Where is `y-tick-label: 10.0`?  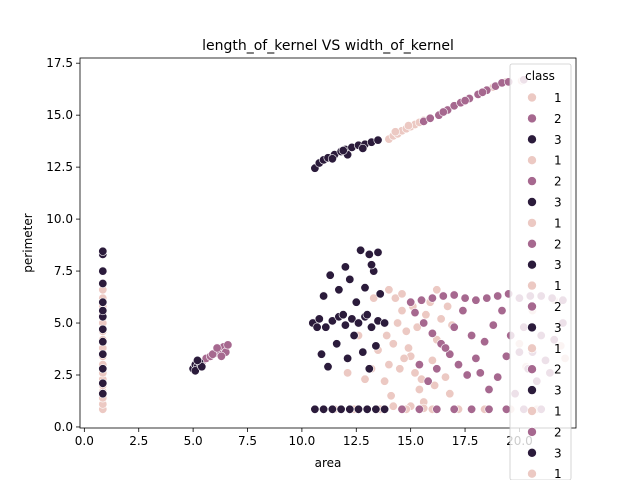 y-tick-label: 10.0 is located at coordinates (59, 219).